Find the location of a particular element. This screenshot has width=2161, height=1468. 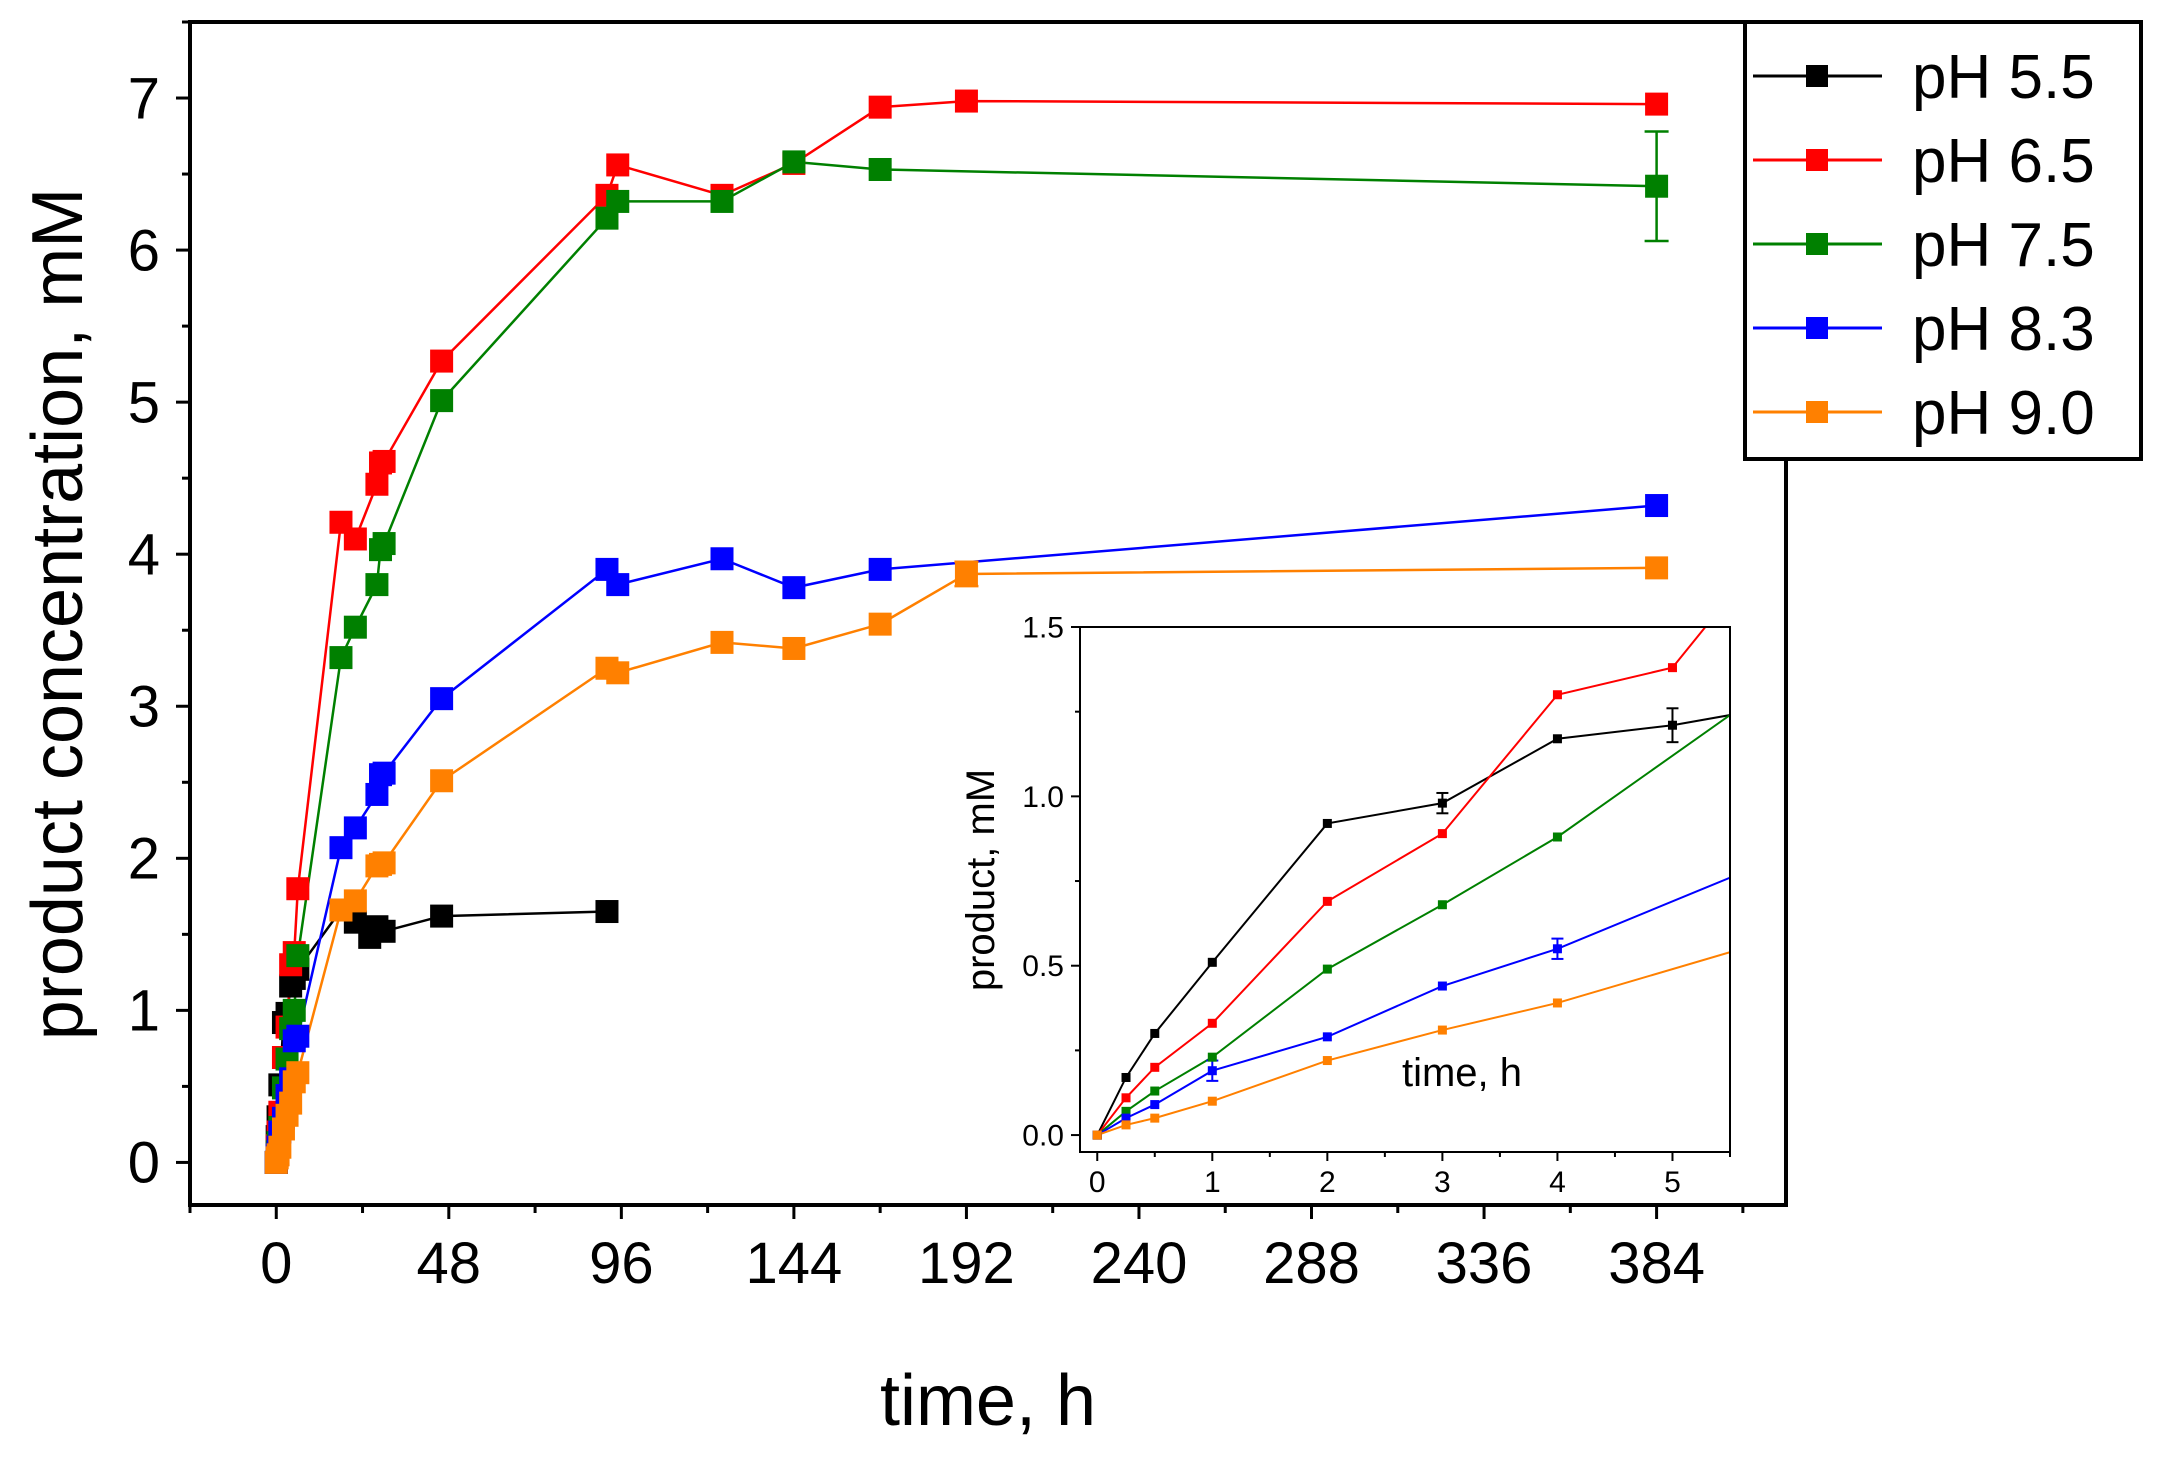

main-y-tick-label: 6 is located at coordinates (144, 250).